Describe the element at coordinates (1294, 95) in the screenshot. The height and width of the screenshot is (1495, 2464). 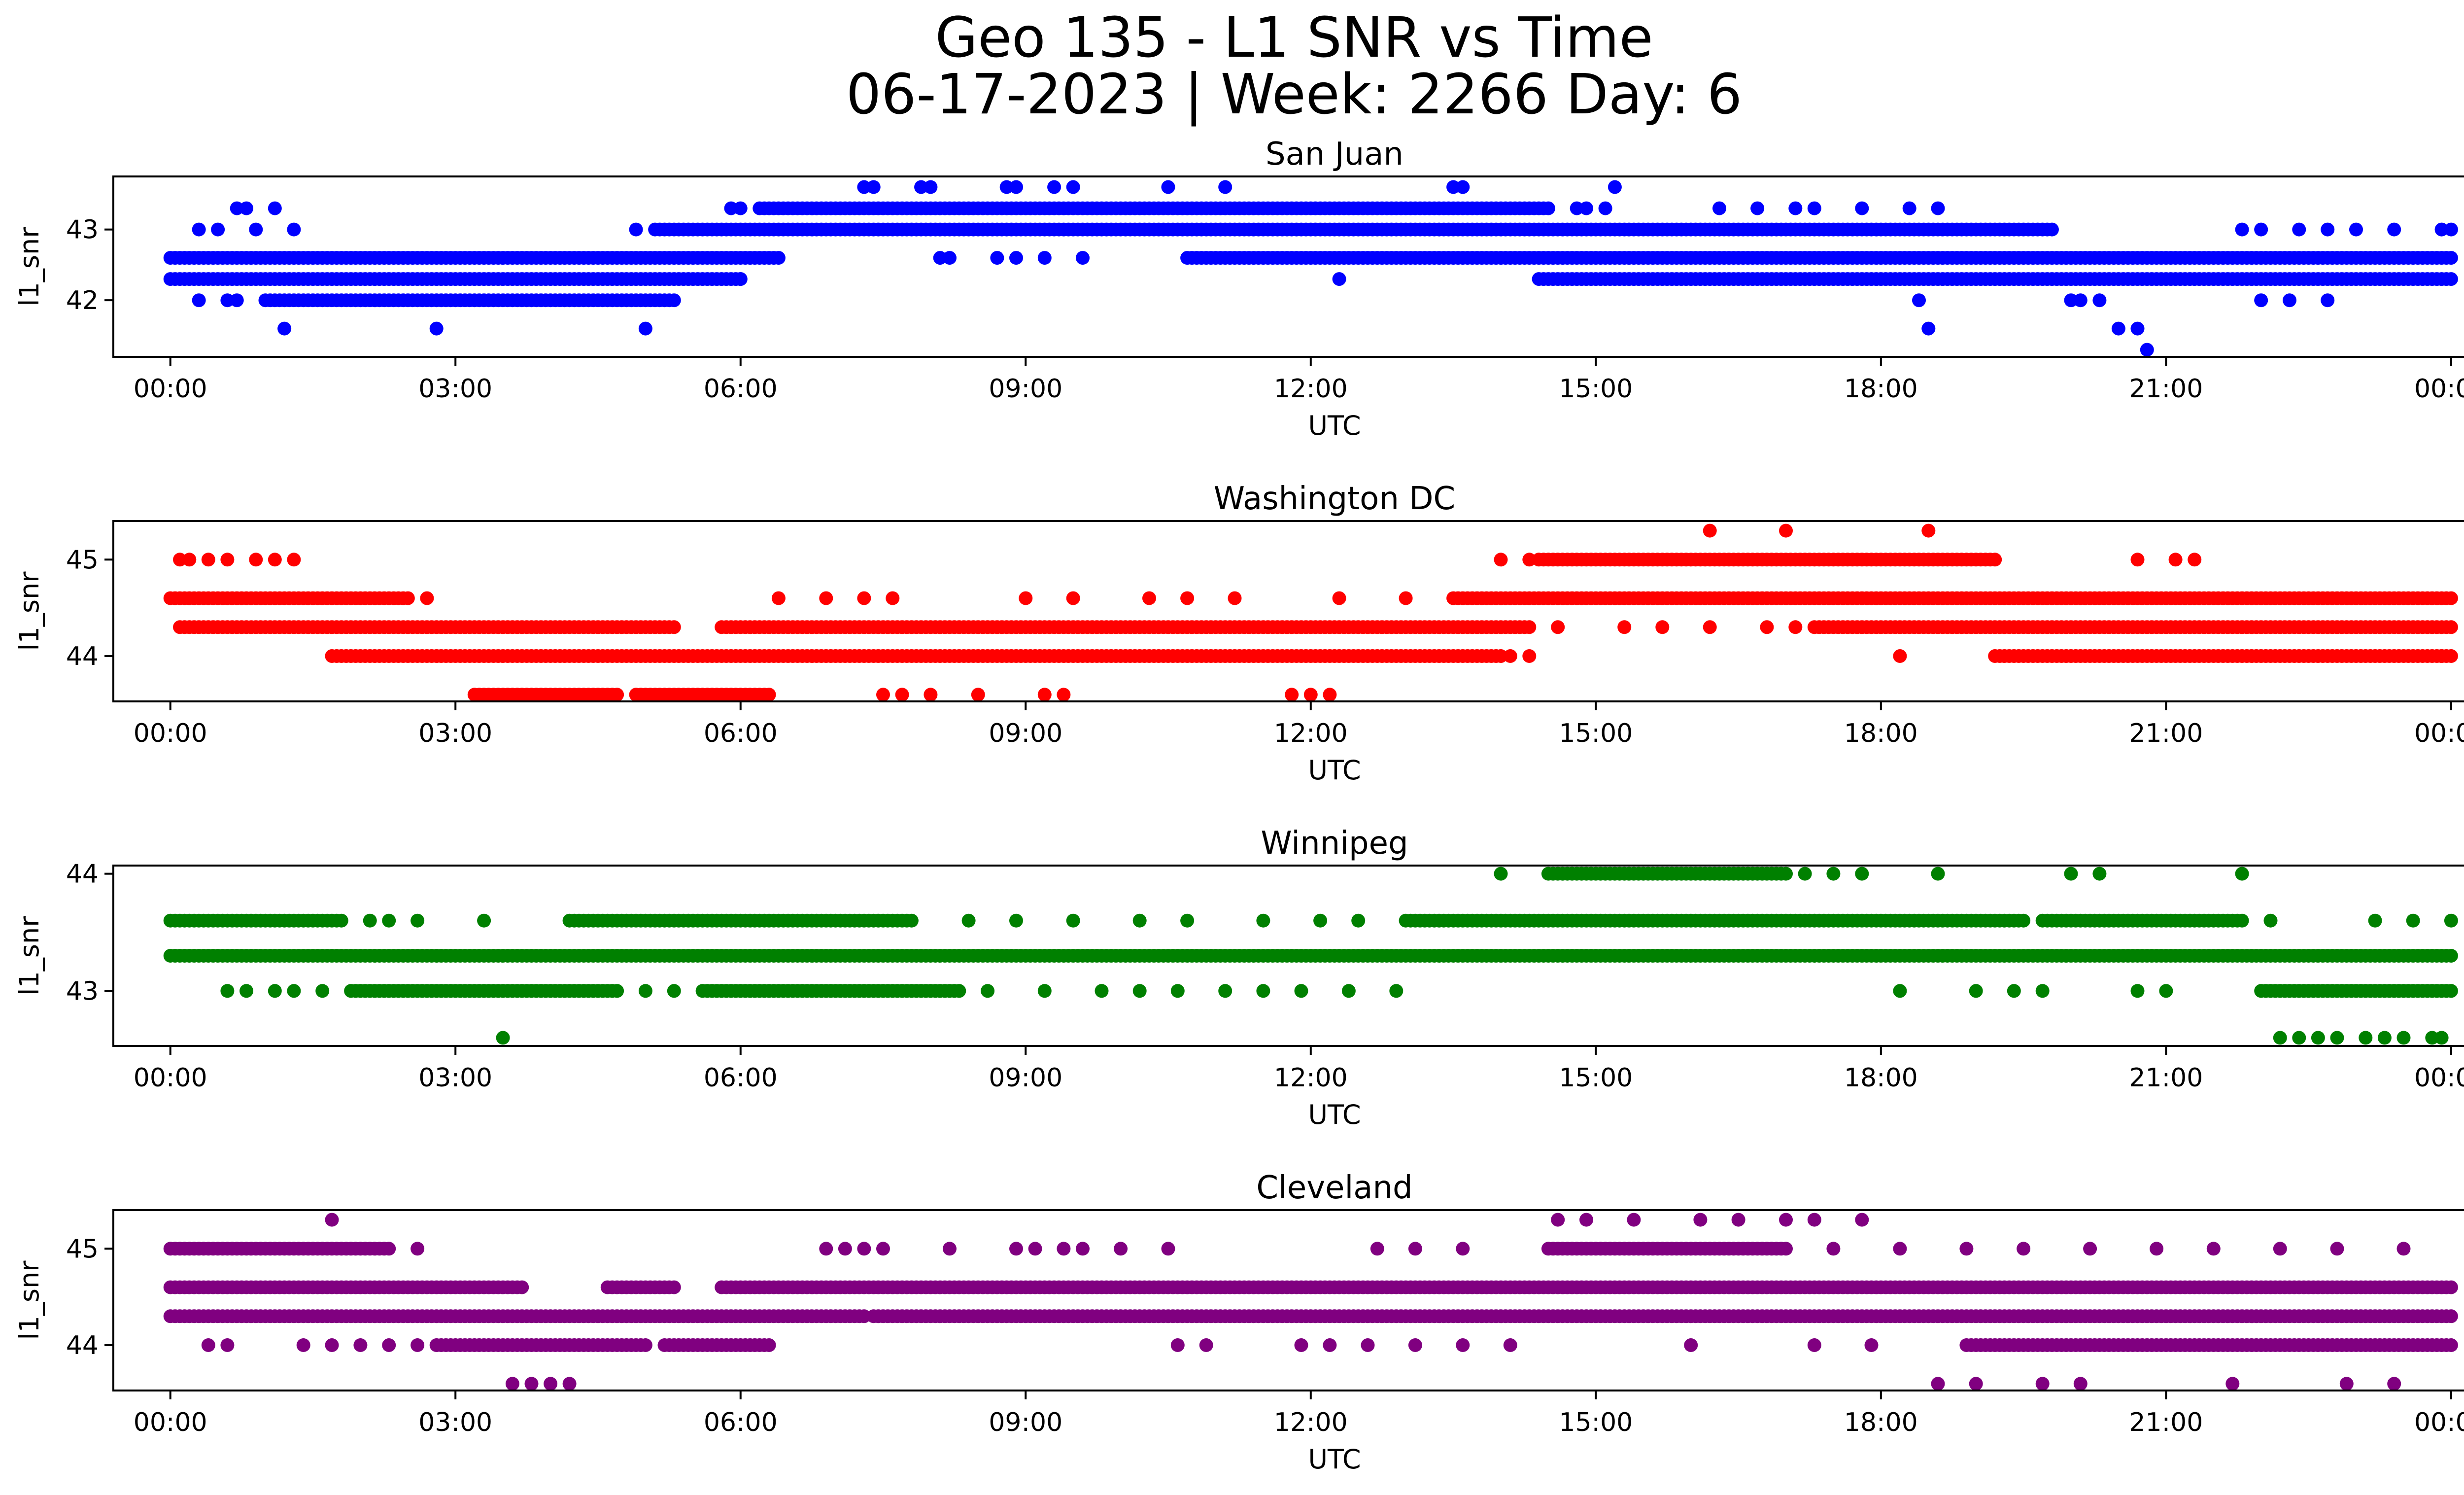
I see `figure-title-line-2: 06-17-2023 | Week: 2266 Day: 6` at that location.